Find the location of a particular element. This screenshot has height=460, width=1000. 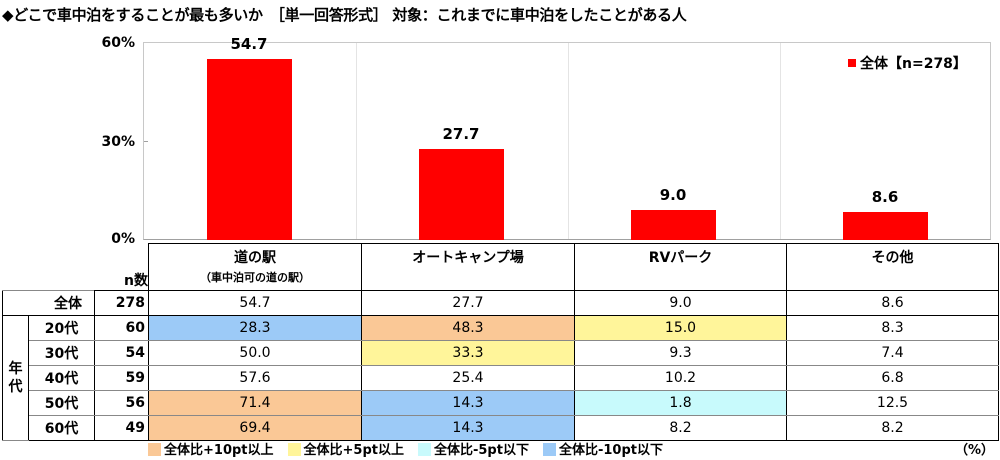

y-tick-0: 0% is located at coordinates (123, 239).